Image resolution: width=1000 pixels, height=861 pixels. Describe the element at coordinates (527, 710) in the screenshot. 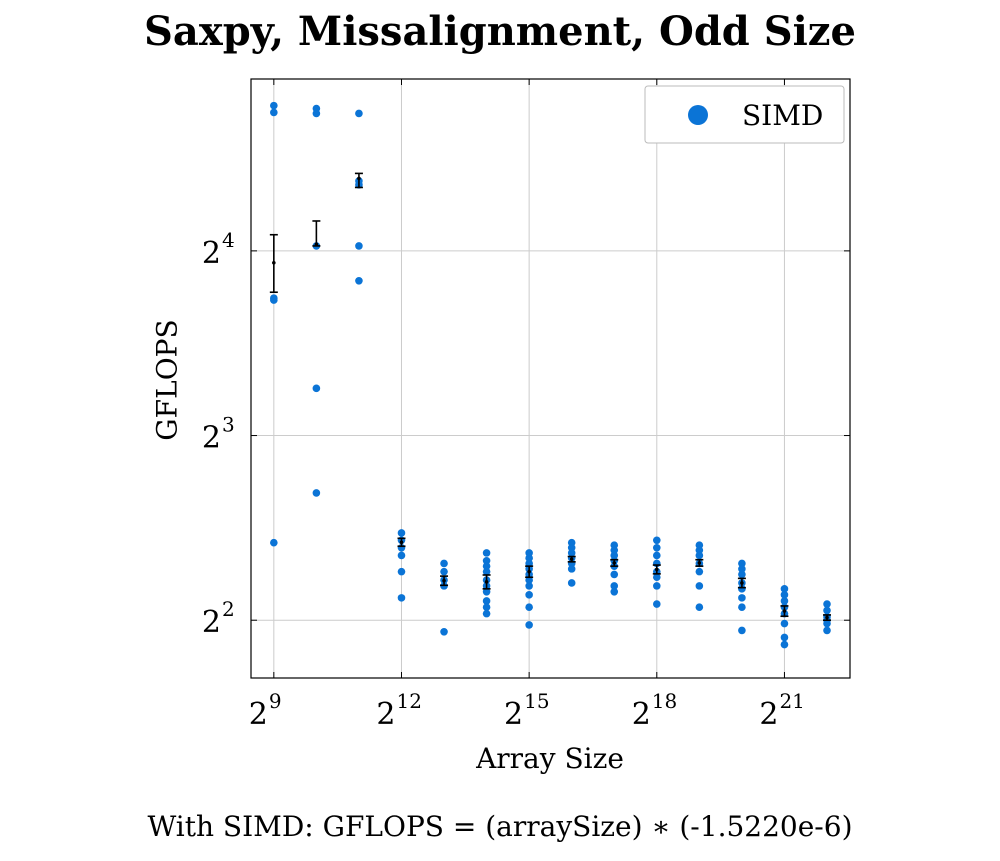

I see `x-tick-label: 2 15` at that location.